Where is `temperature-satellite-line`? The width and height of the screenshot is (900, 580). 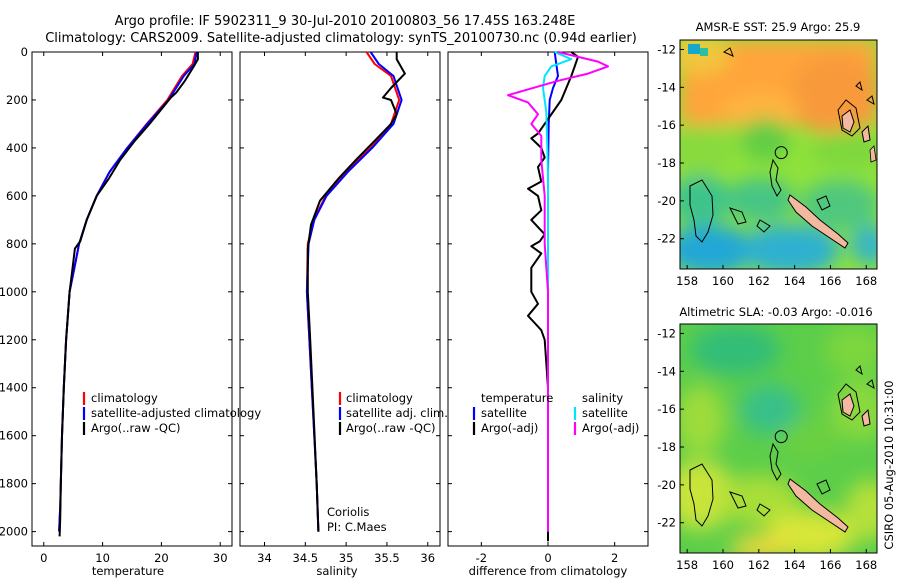
temperature-satellite-line is located at coordinates (128, 291).